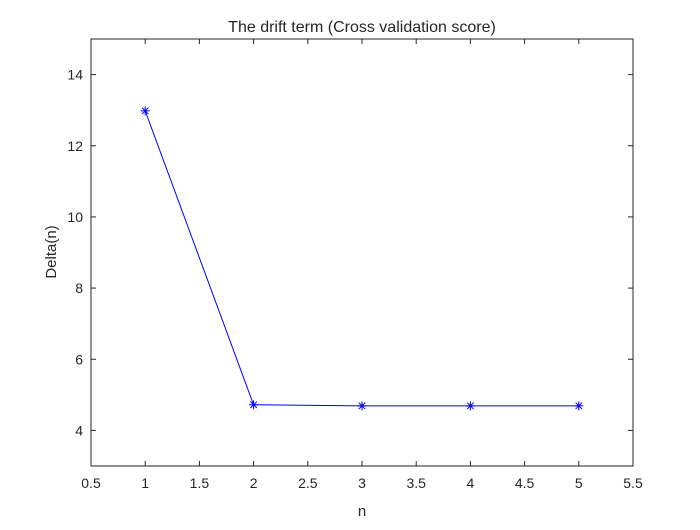  Describe the element at coordinates (579, 483) in the screenshot. I see `x-tick-label: 5` at that location.